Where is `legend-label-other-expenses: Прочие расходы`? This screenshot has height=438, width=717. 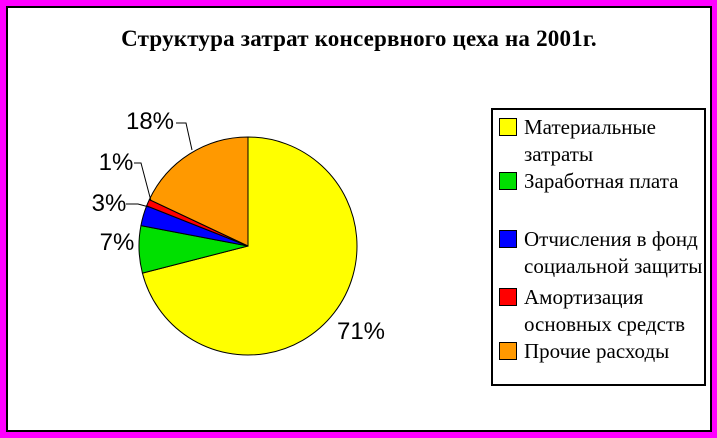 legend-label-other-expenses: Прочие расходы is located at coordinates (597, 351).